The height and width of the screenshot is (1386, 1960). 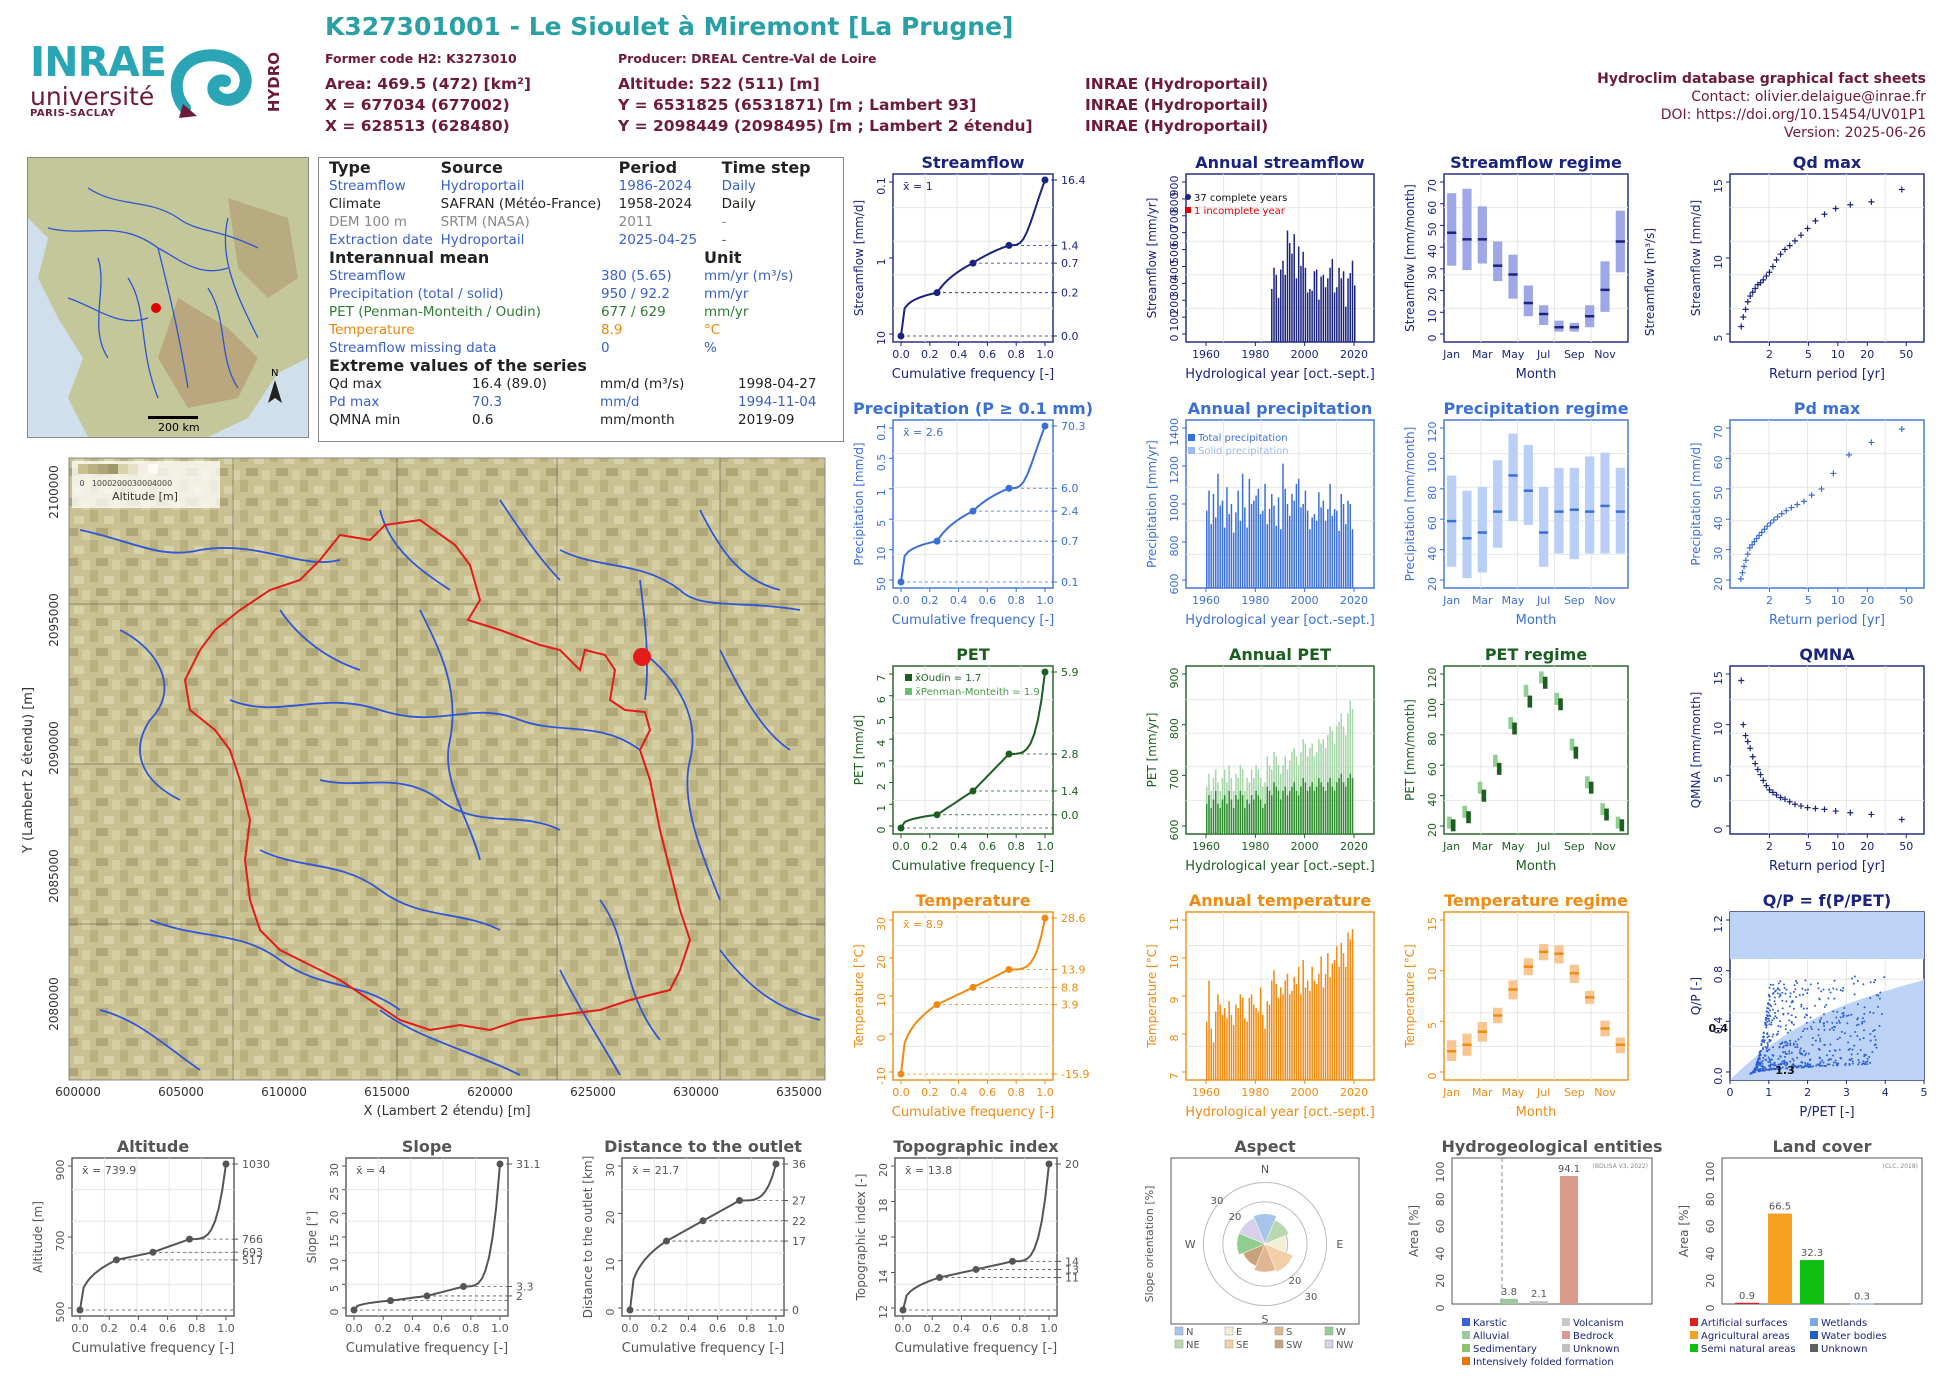 I want to click on x-tick-label: Jul, so click(x=1543, y=354).